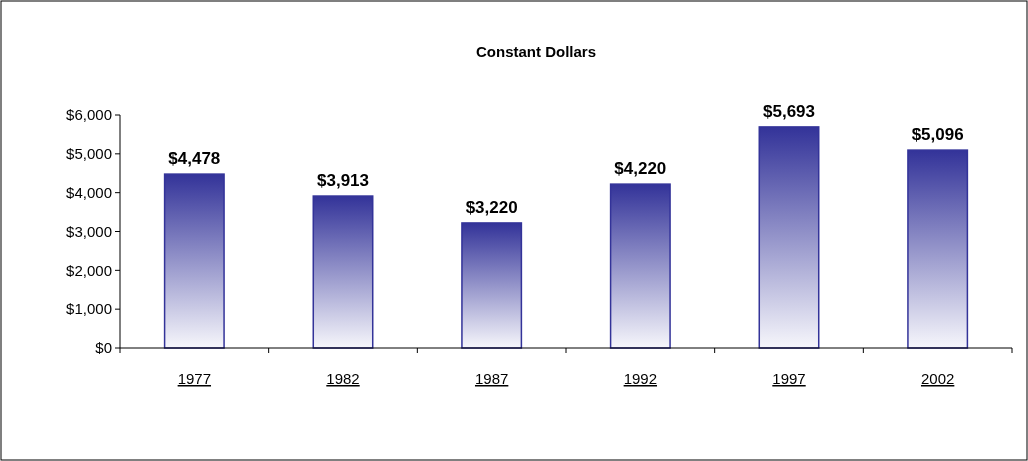 This screenshot has height=461, width=1028. What do you see at coordinates (194, 378) in the screenshot?
I see `x-tick-label: 1977` at bounding box center [194, 378].